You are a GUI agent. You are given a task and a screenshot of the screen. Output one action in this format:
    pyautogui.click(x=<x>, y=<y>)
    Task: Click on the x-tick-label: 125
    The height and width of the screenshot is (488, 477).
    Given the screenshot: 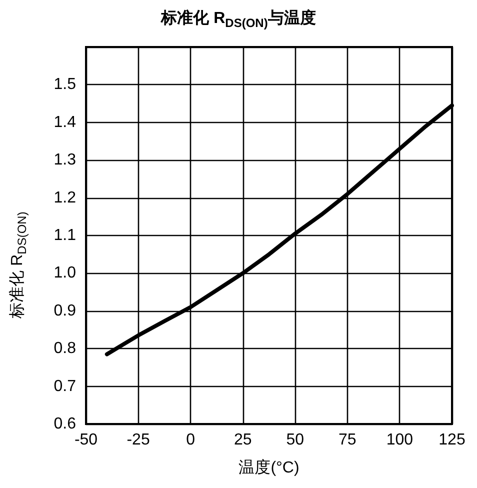 What is the action you would take?
    pyautogui.click(x=452, y=440)
    